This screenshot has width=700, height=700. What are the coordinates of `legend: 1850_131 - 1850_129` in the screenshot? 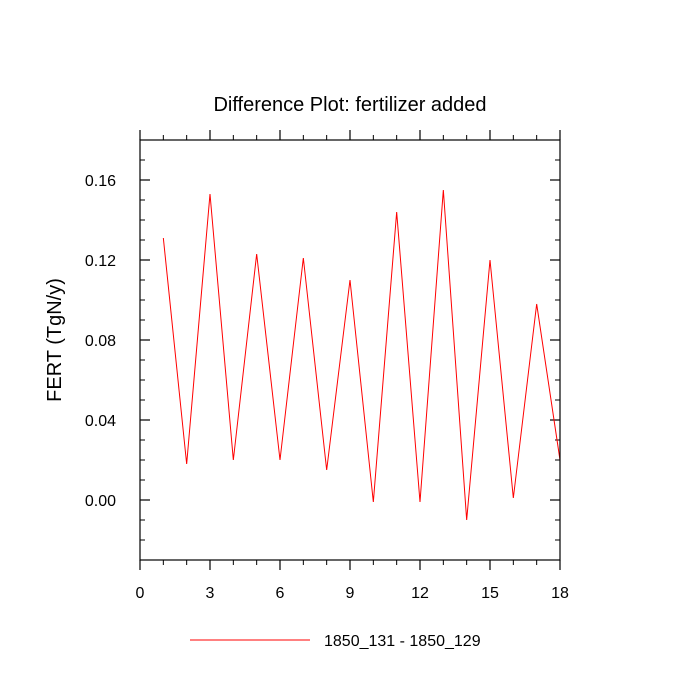 It's located at (335, 641).